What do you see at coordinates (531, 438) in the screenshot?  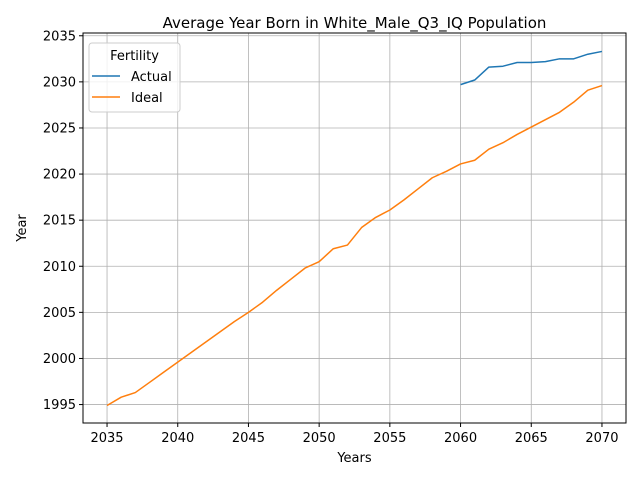 I see `x-tick-label: 2065` at bounding box center [531, 438].